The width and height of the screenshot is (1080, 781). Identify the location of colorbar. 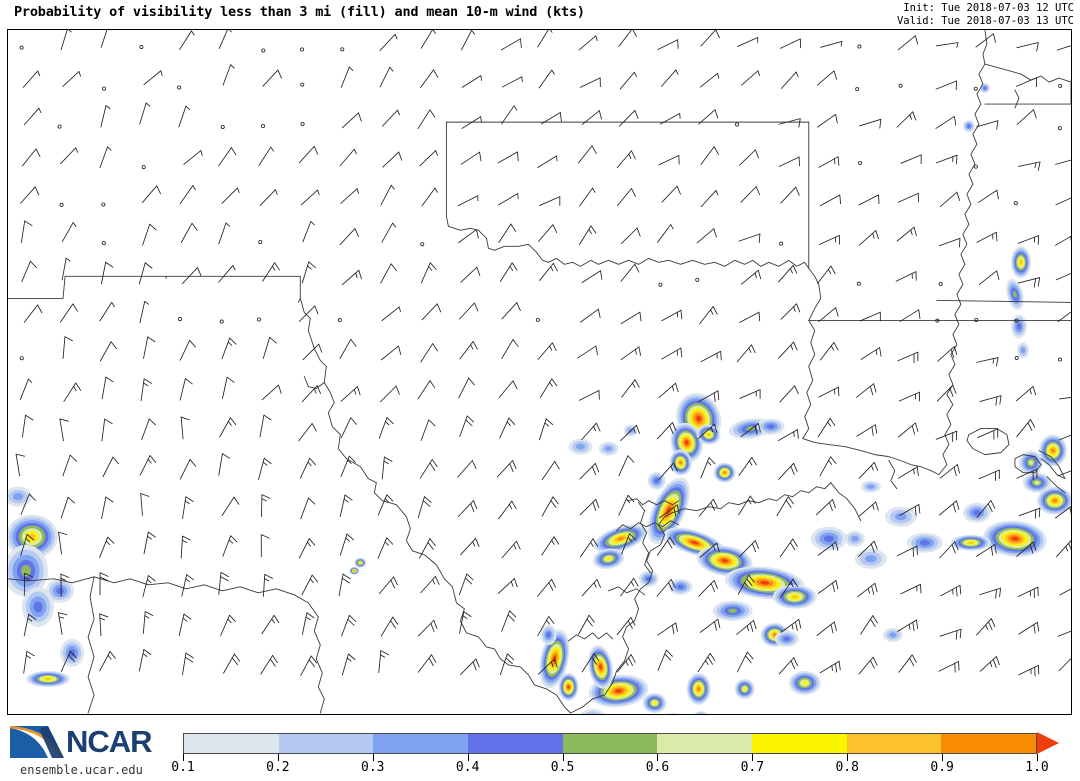
(621, 743).